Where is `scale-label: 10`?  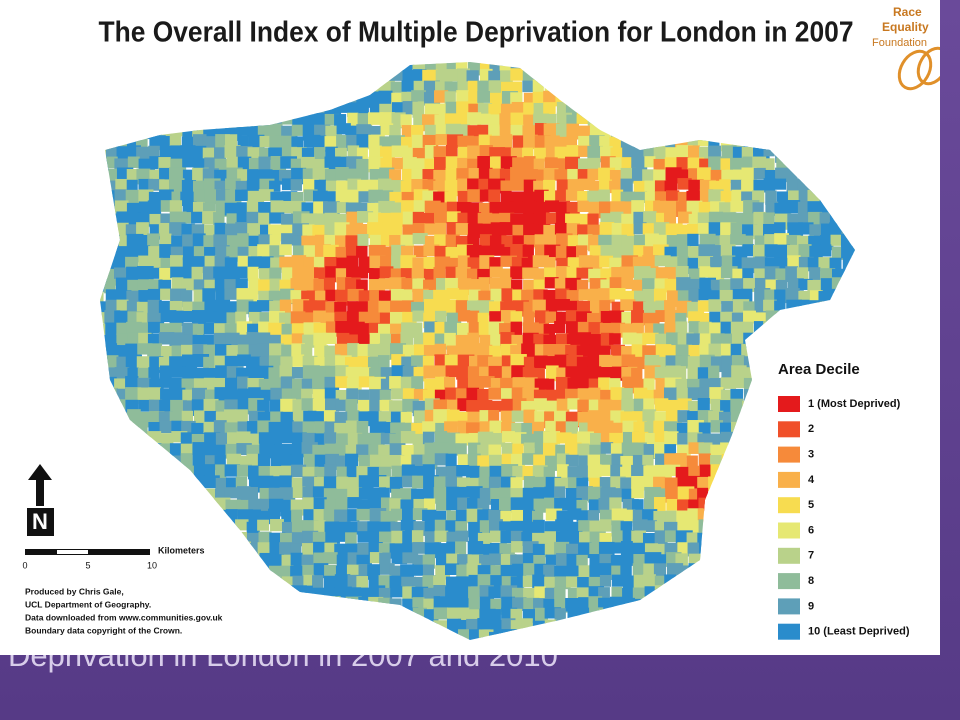 scale-label: 10 is located at coordinates (152, 565).